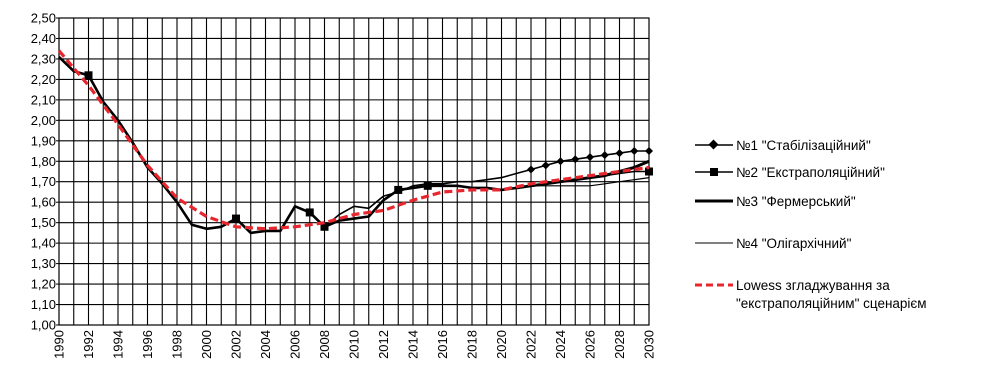 Image resolution: width=982 pixels, height=376 pixels. Describe the element at coordinates (177, 344) in the screenshot. I see `x-tick-label: 1998` at that location.